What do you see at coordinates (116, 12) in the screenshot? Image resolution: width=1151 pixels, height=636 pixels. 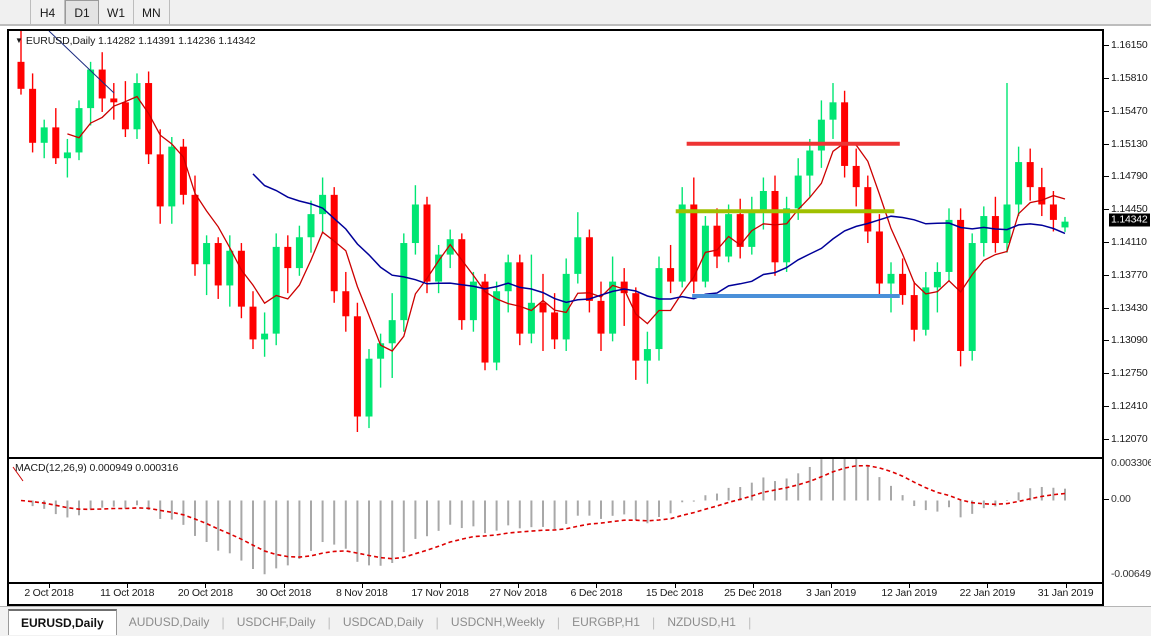 I see `timeframe-tab-w1: W1` at bounding box center [116, 12].